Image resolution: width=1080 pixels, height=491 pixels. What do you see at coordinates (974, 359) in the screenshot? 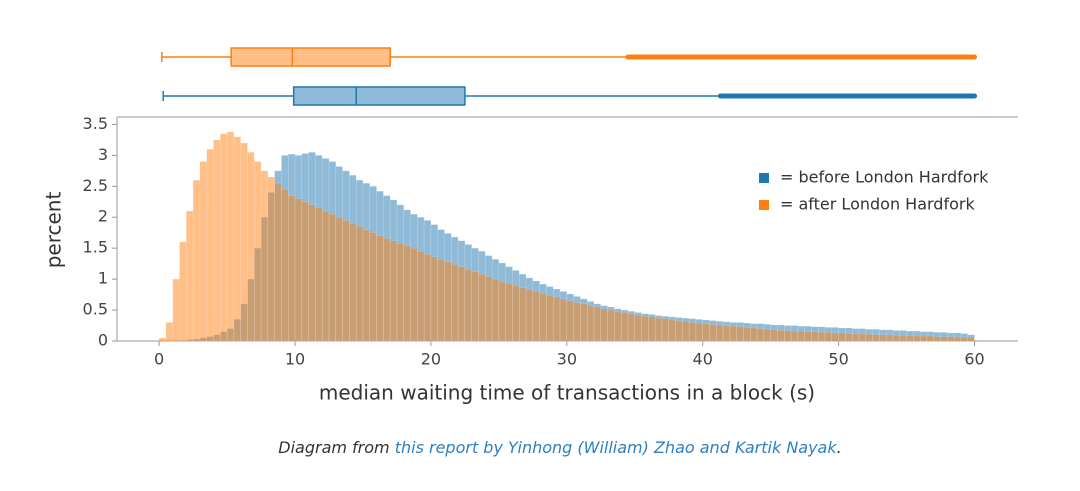
I see `x-tick-label: 60` at bounding box center [974, 359].